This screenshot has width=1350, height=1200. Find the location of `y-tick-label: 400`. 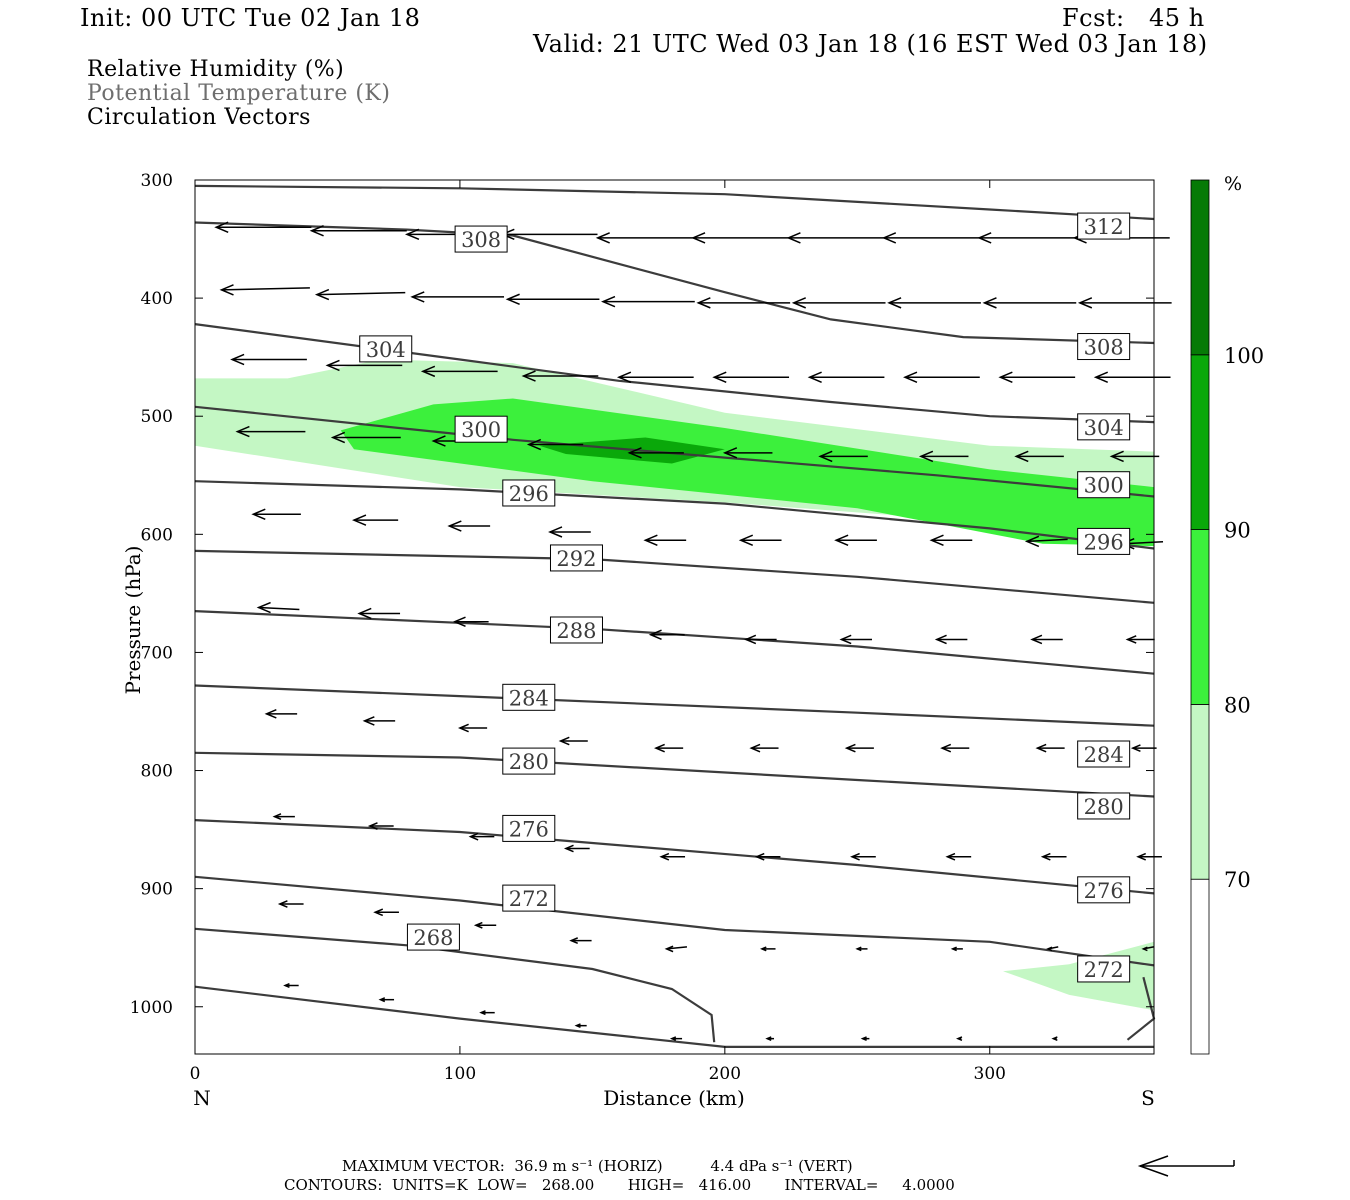

y-tick-label: 400 is located at coordinates (157, 299).